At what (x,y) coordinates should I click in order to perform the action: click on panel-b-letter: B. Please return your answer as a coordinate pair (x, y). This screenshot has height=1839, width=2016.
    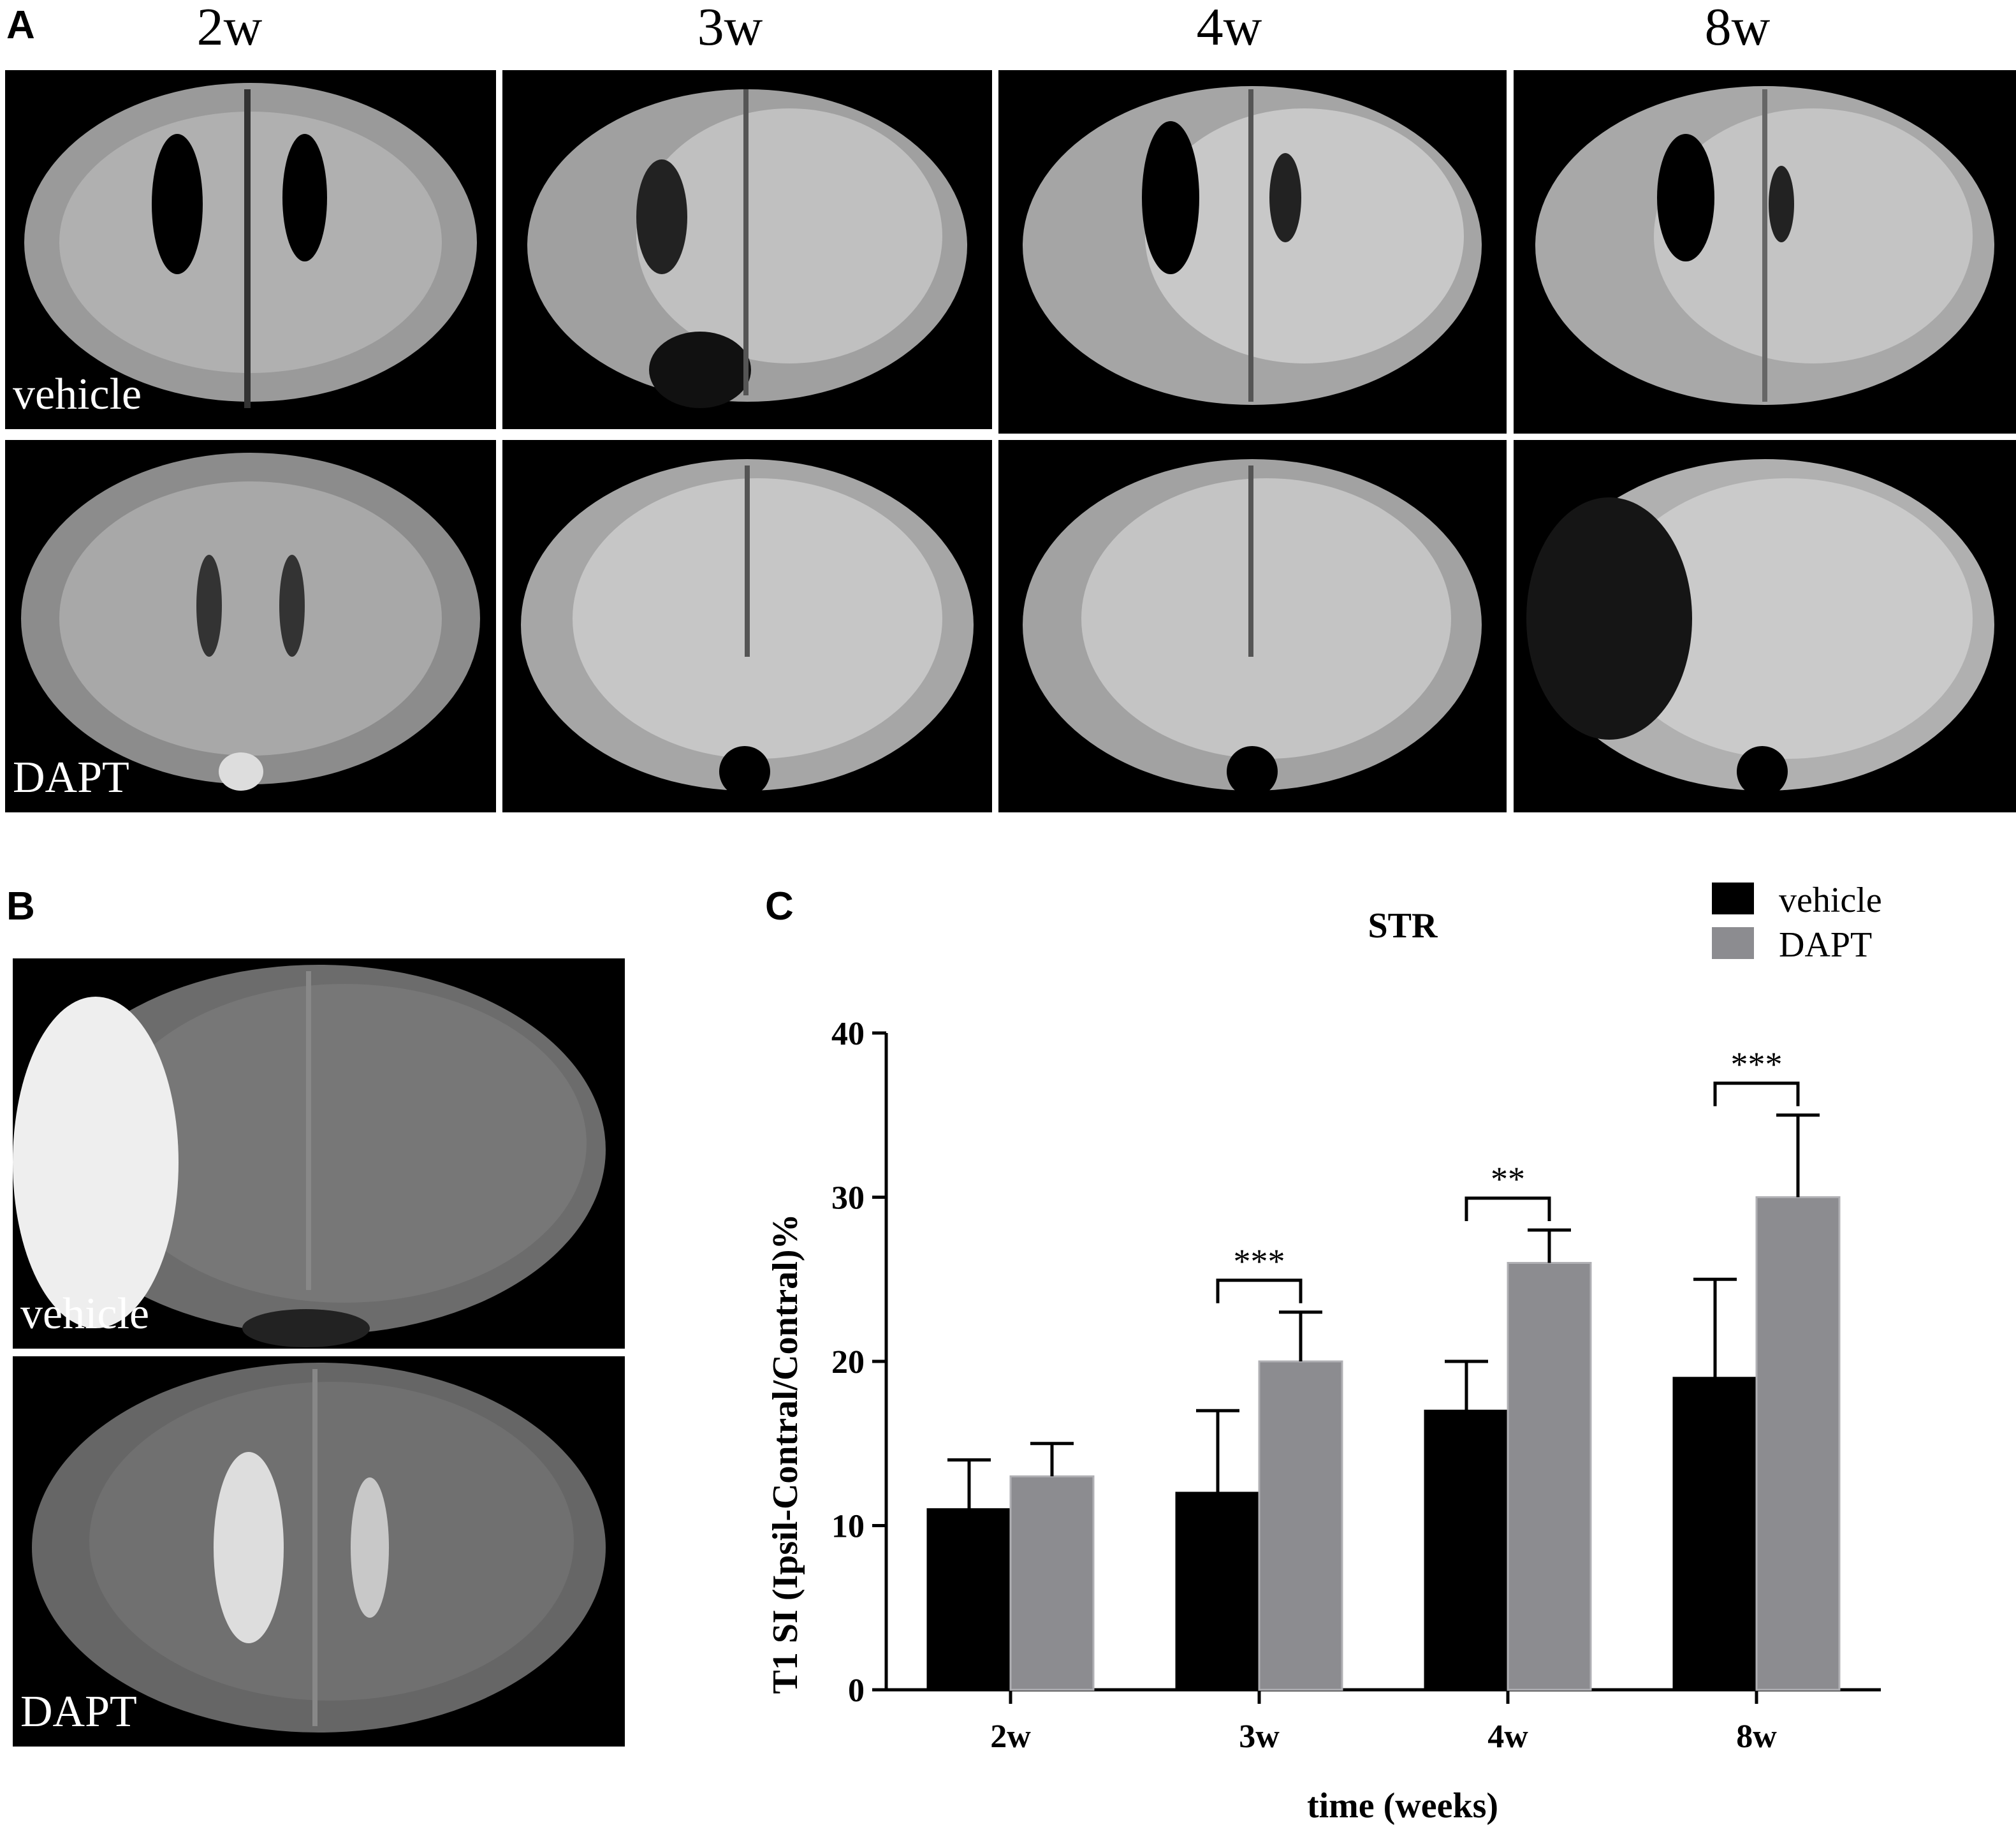
    Looking at the image, I should click on (20, 906).